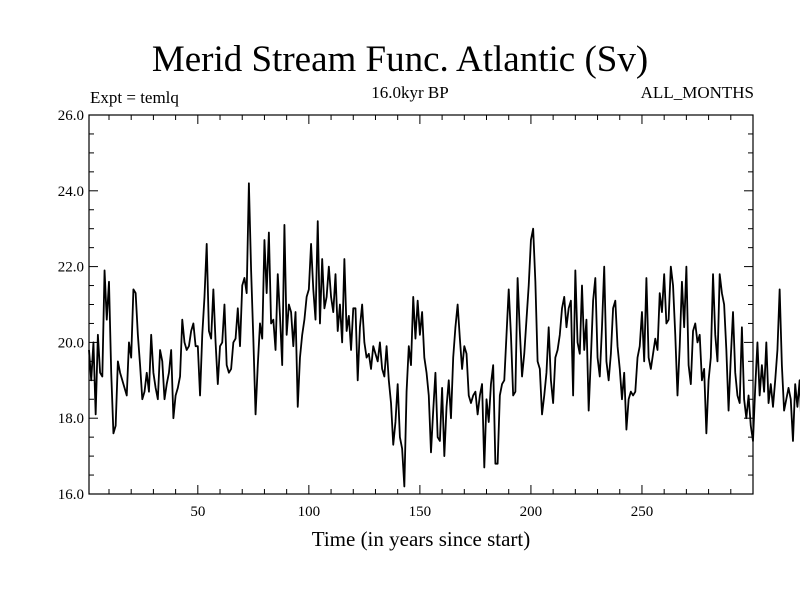 This screenshot has height=600, width=800. What do you see at coordinates (71, 495) in the screenshot?
I see `y-tick-label: 16.0` at bounding box center [71, 495].